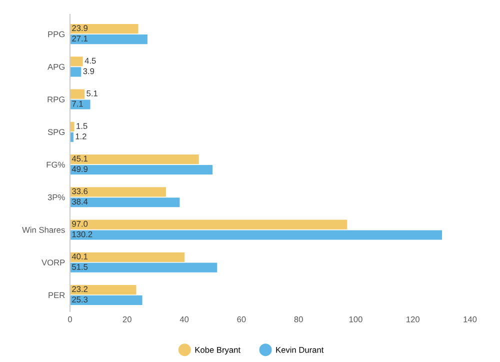  Describe the element at coordinates (300, 349) in the screenshot. I see `legend-label: Kevin Durant` at that location.